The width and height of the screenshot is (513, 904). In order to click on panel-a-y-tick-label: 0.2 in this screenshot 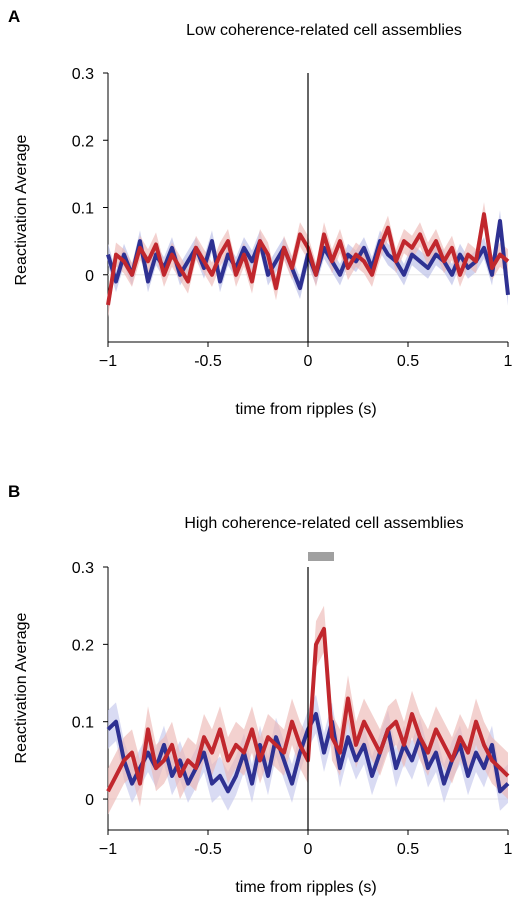, I will do `click(83, 141)`.